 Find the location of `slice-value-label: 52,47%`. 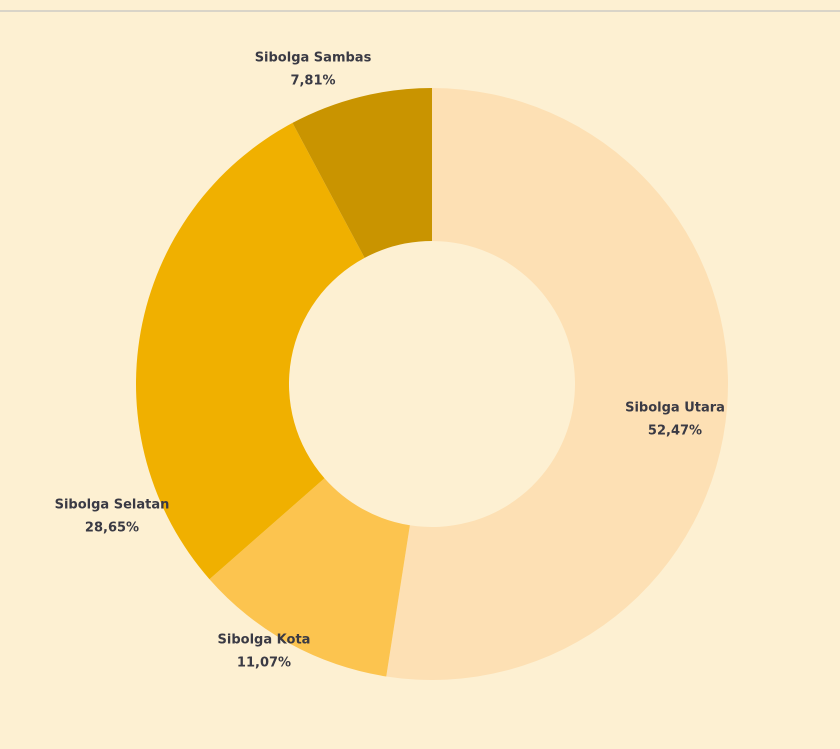

slice-value-label: 52,47% is located at coordinates (675, 431).